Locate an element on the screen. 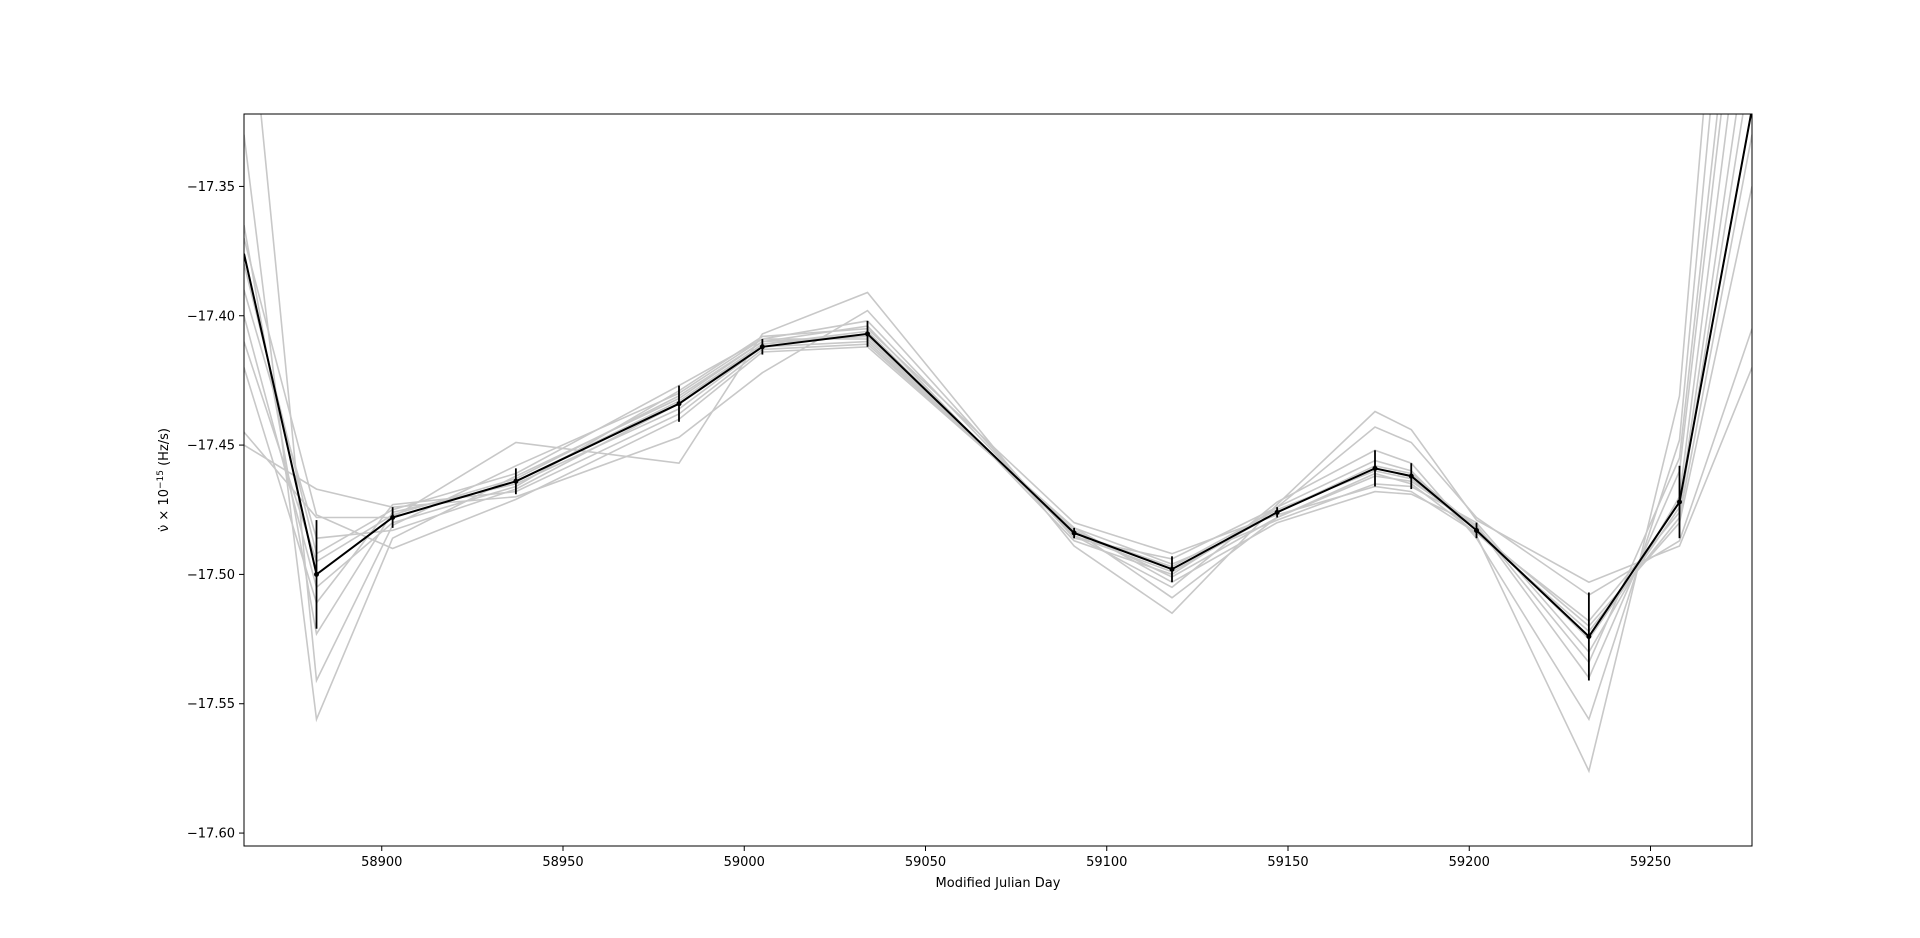 This screenshot has height=938, width=1920. y-tick-label: −17.50 is located at coordinates (211, 575).